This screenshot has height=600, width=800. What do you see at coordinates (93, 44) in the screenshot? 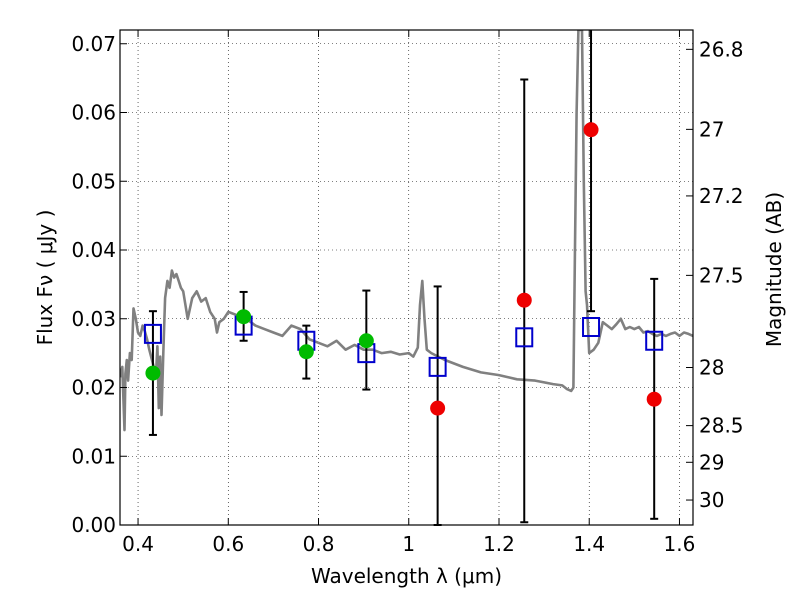
I see `y-tick-label: 0.07` at bounding box center [93, 44].